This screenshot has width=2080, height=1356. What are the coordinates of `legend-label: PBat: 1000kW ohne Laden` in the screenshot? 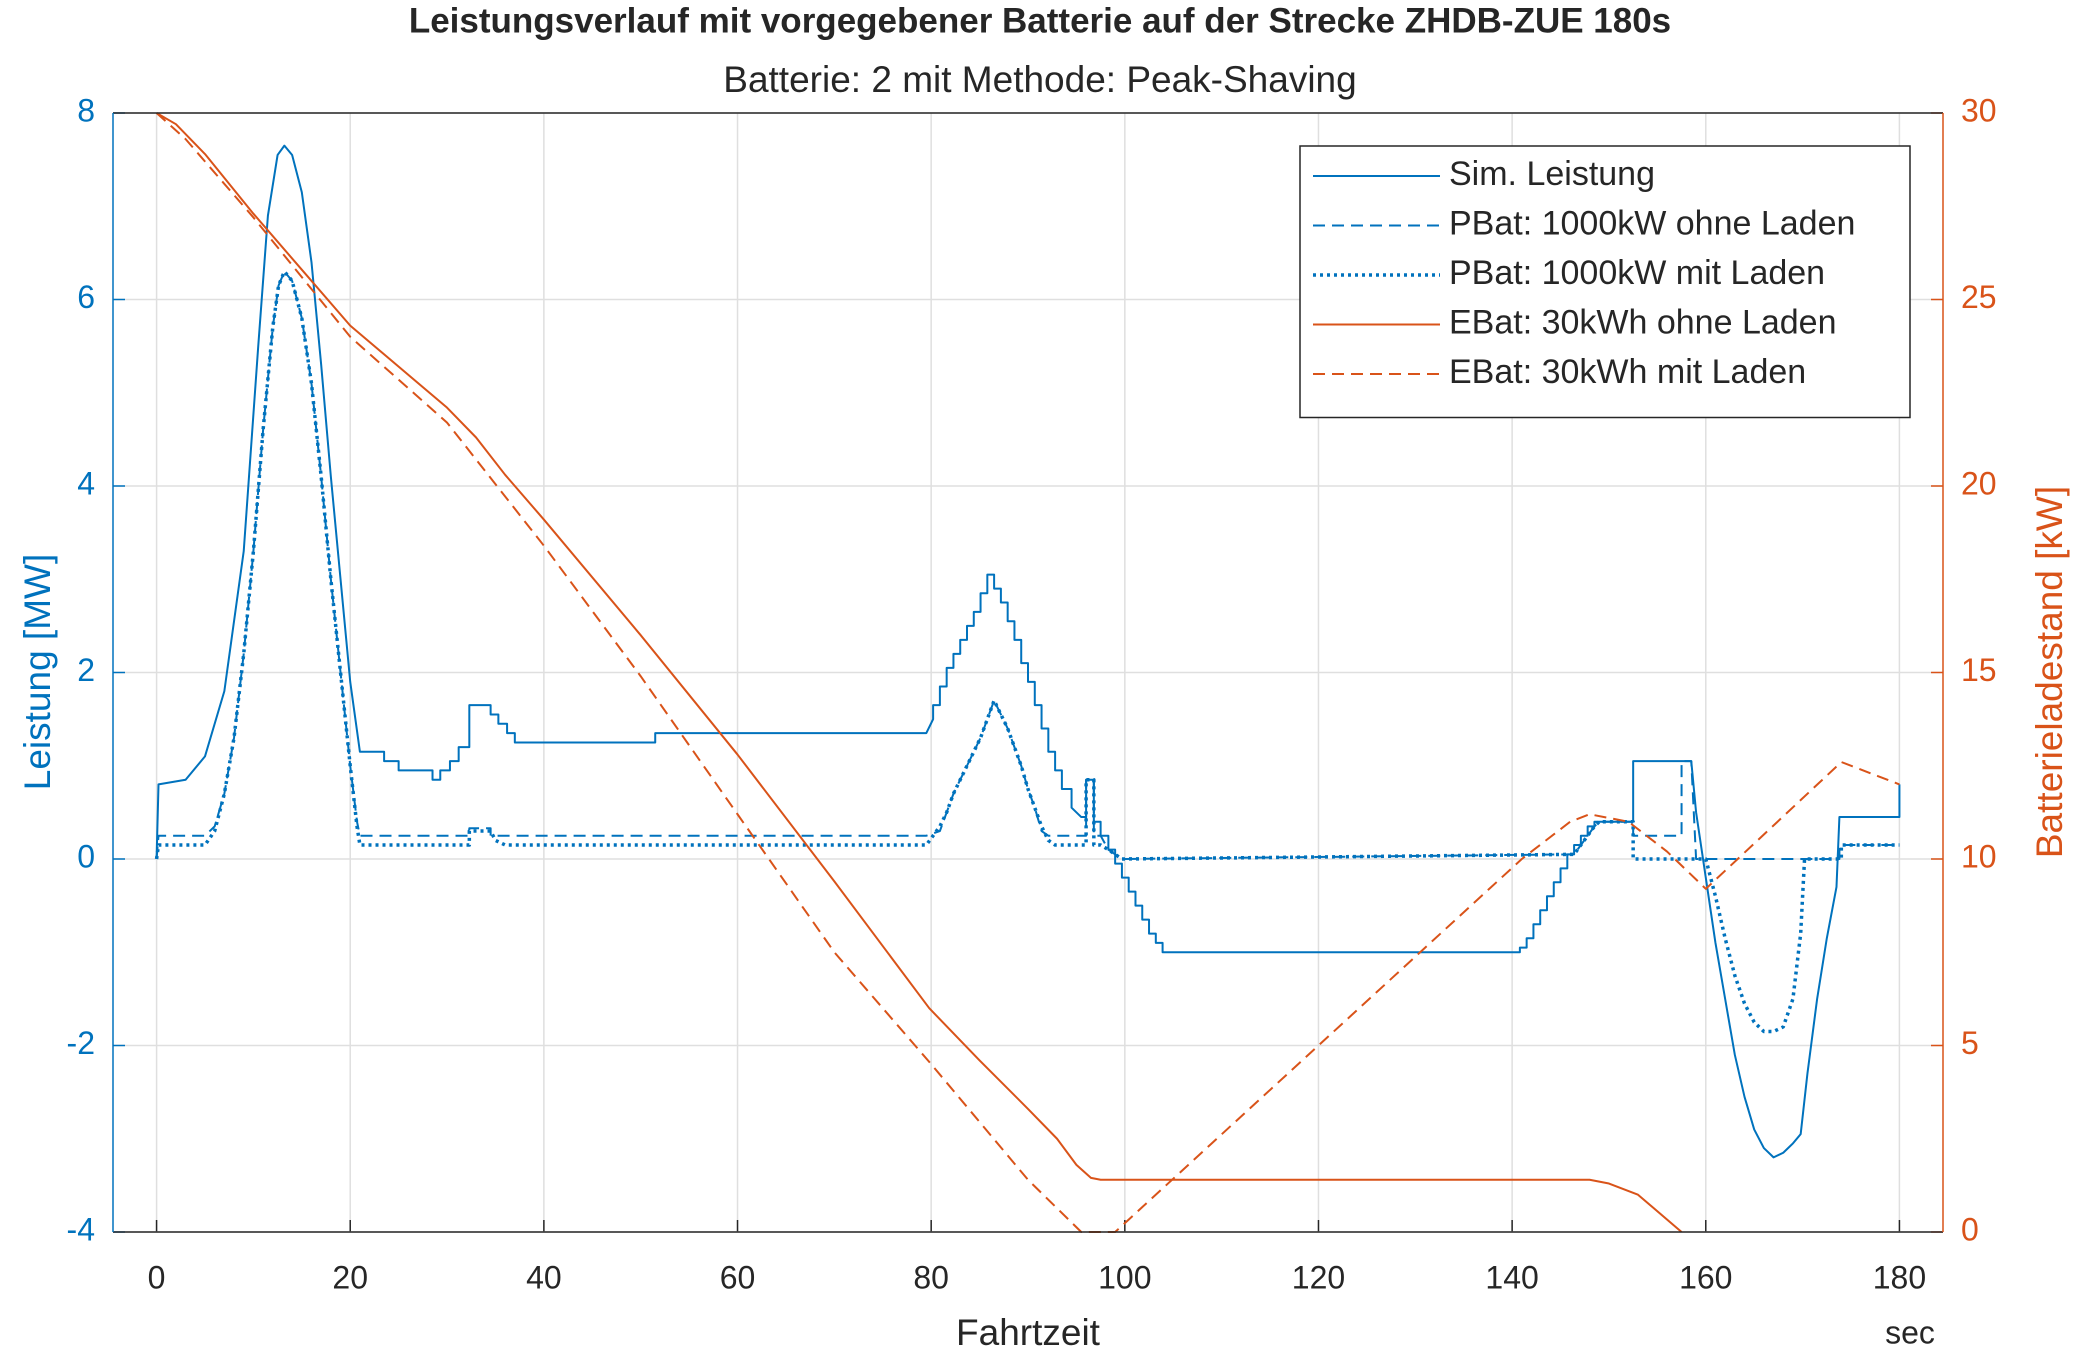 It's located at (1652, 223).